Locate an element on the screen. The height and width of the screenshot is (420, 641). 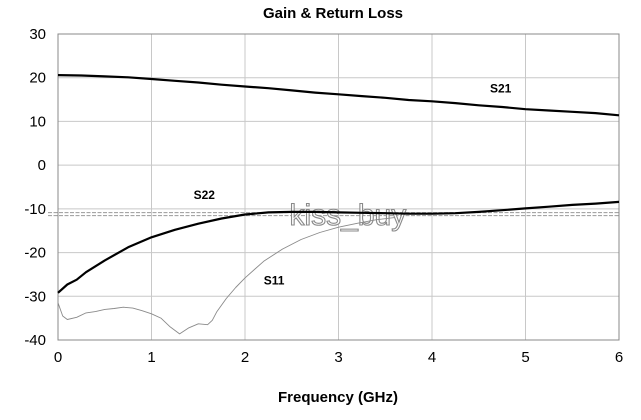
x-tick-label: 2 is located at coordinates (245, 357).